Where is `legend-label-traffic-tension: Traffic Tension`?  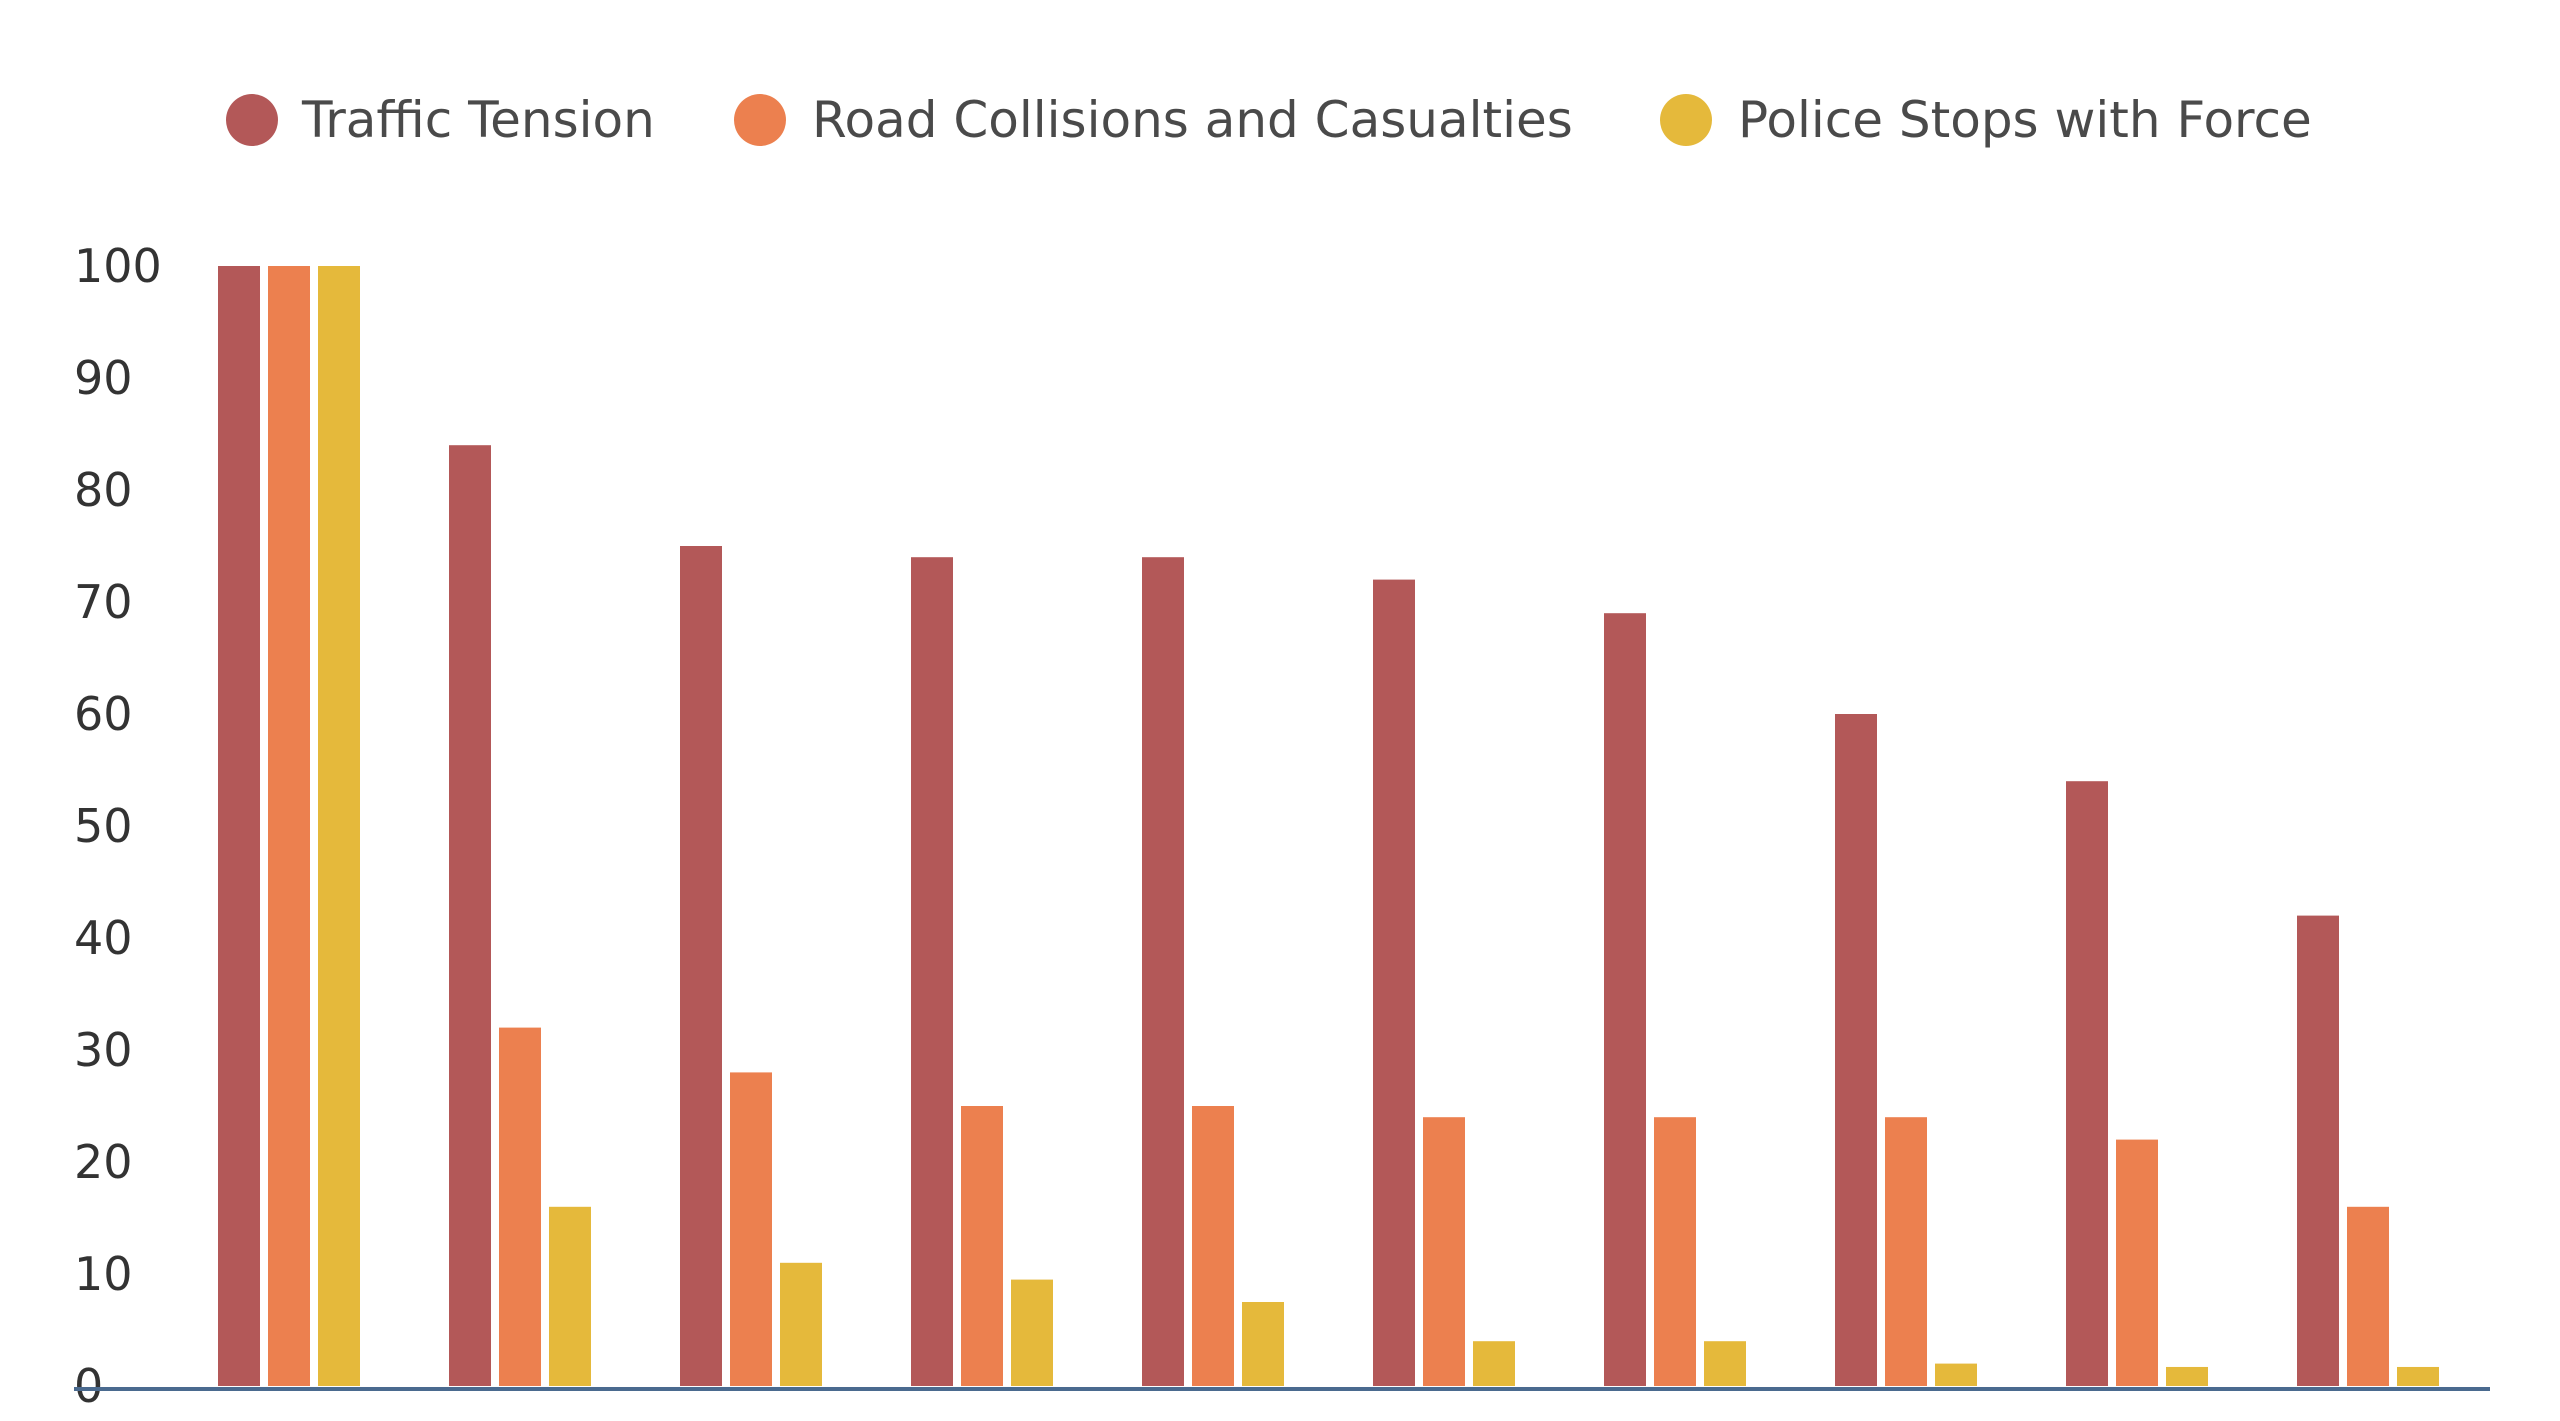 legend-label-traffic-tension: Traffic Tension is located at coordinates (478, 120).